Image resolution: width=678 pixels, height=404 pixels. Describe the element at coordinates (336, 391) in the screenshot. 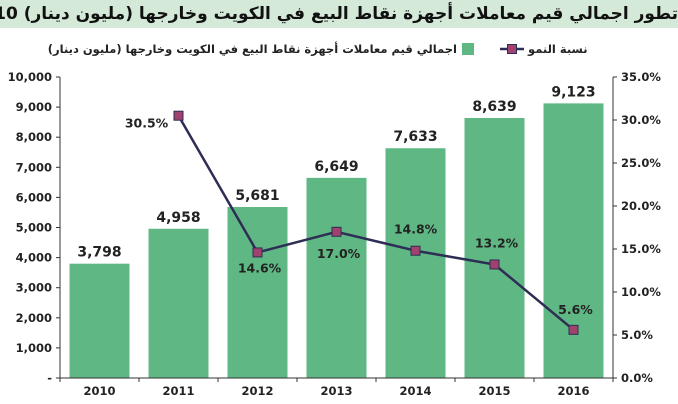

I see `x-tick-label: 2013` at that location.